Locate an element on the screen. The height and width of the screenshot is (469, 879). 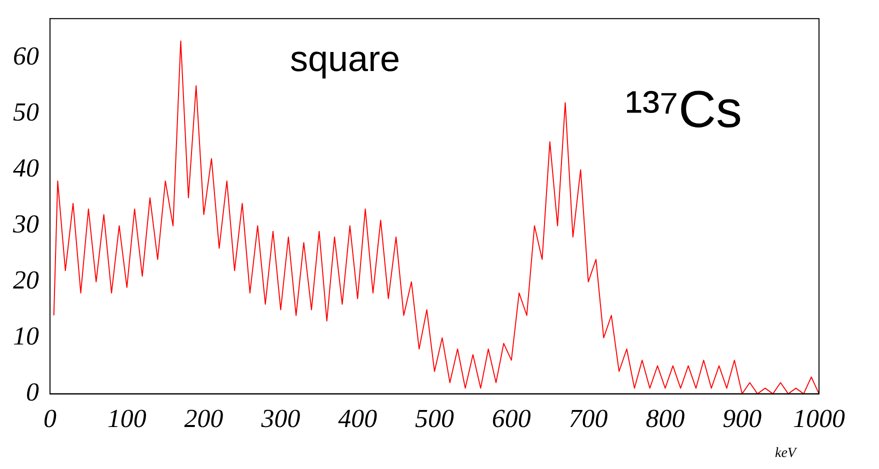
y-tick-label: 50 is located at coordinates (26, 112).